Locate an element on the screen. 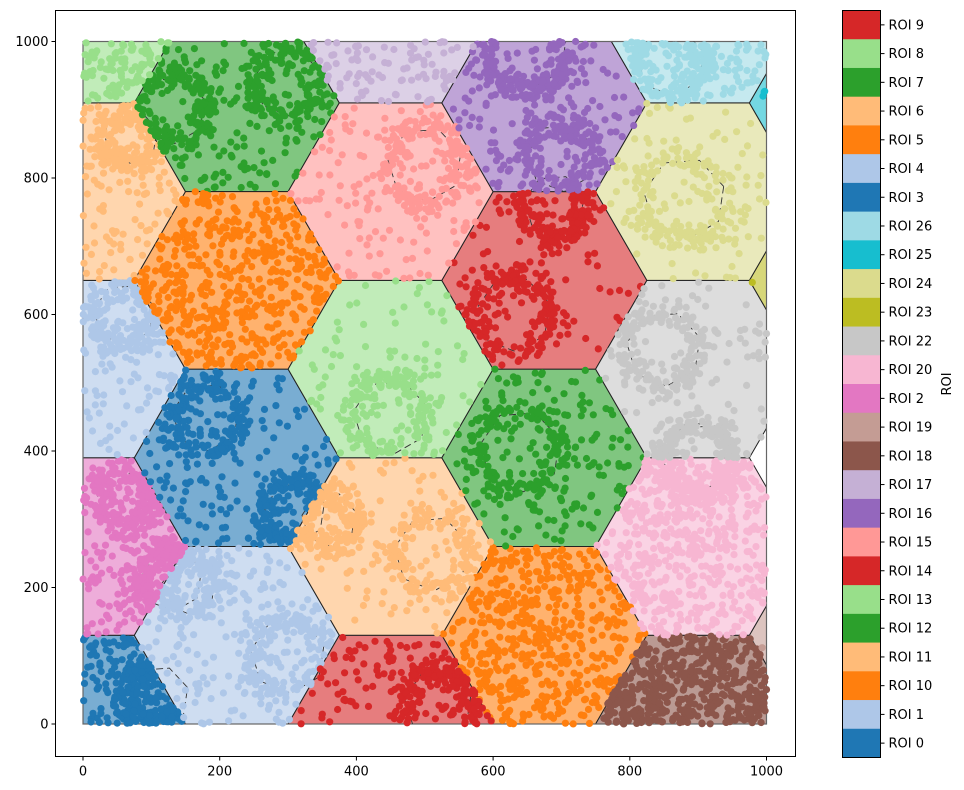  colorbar-tick-label: ROI 6 is located at coordinates (907, 112).